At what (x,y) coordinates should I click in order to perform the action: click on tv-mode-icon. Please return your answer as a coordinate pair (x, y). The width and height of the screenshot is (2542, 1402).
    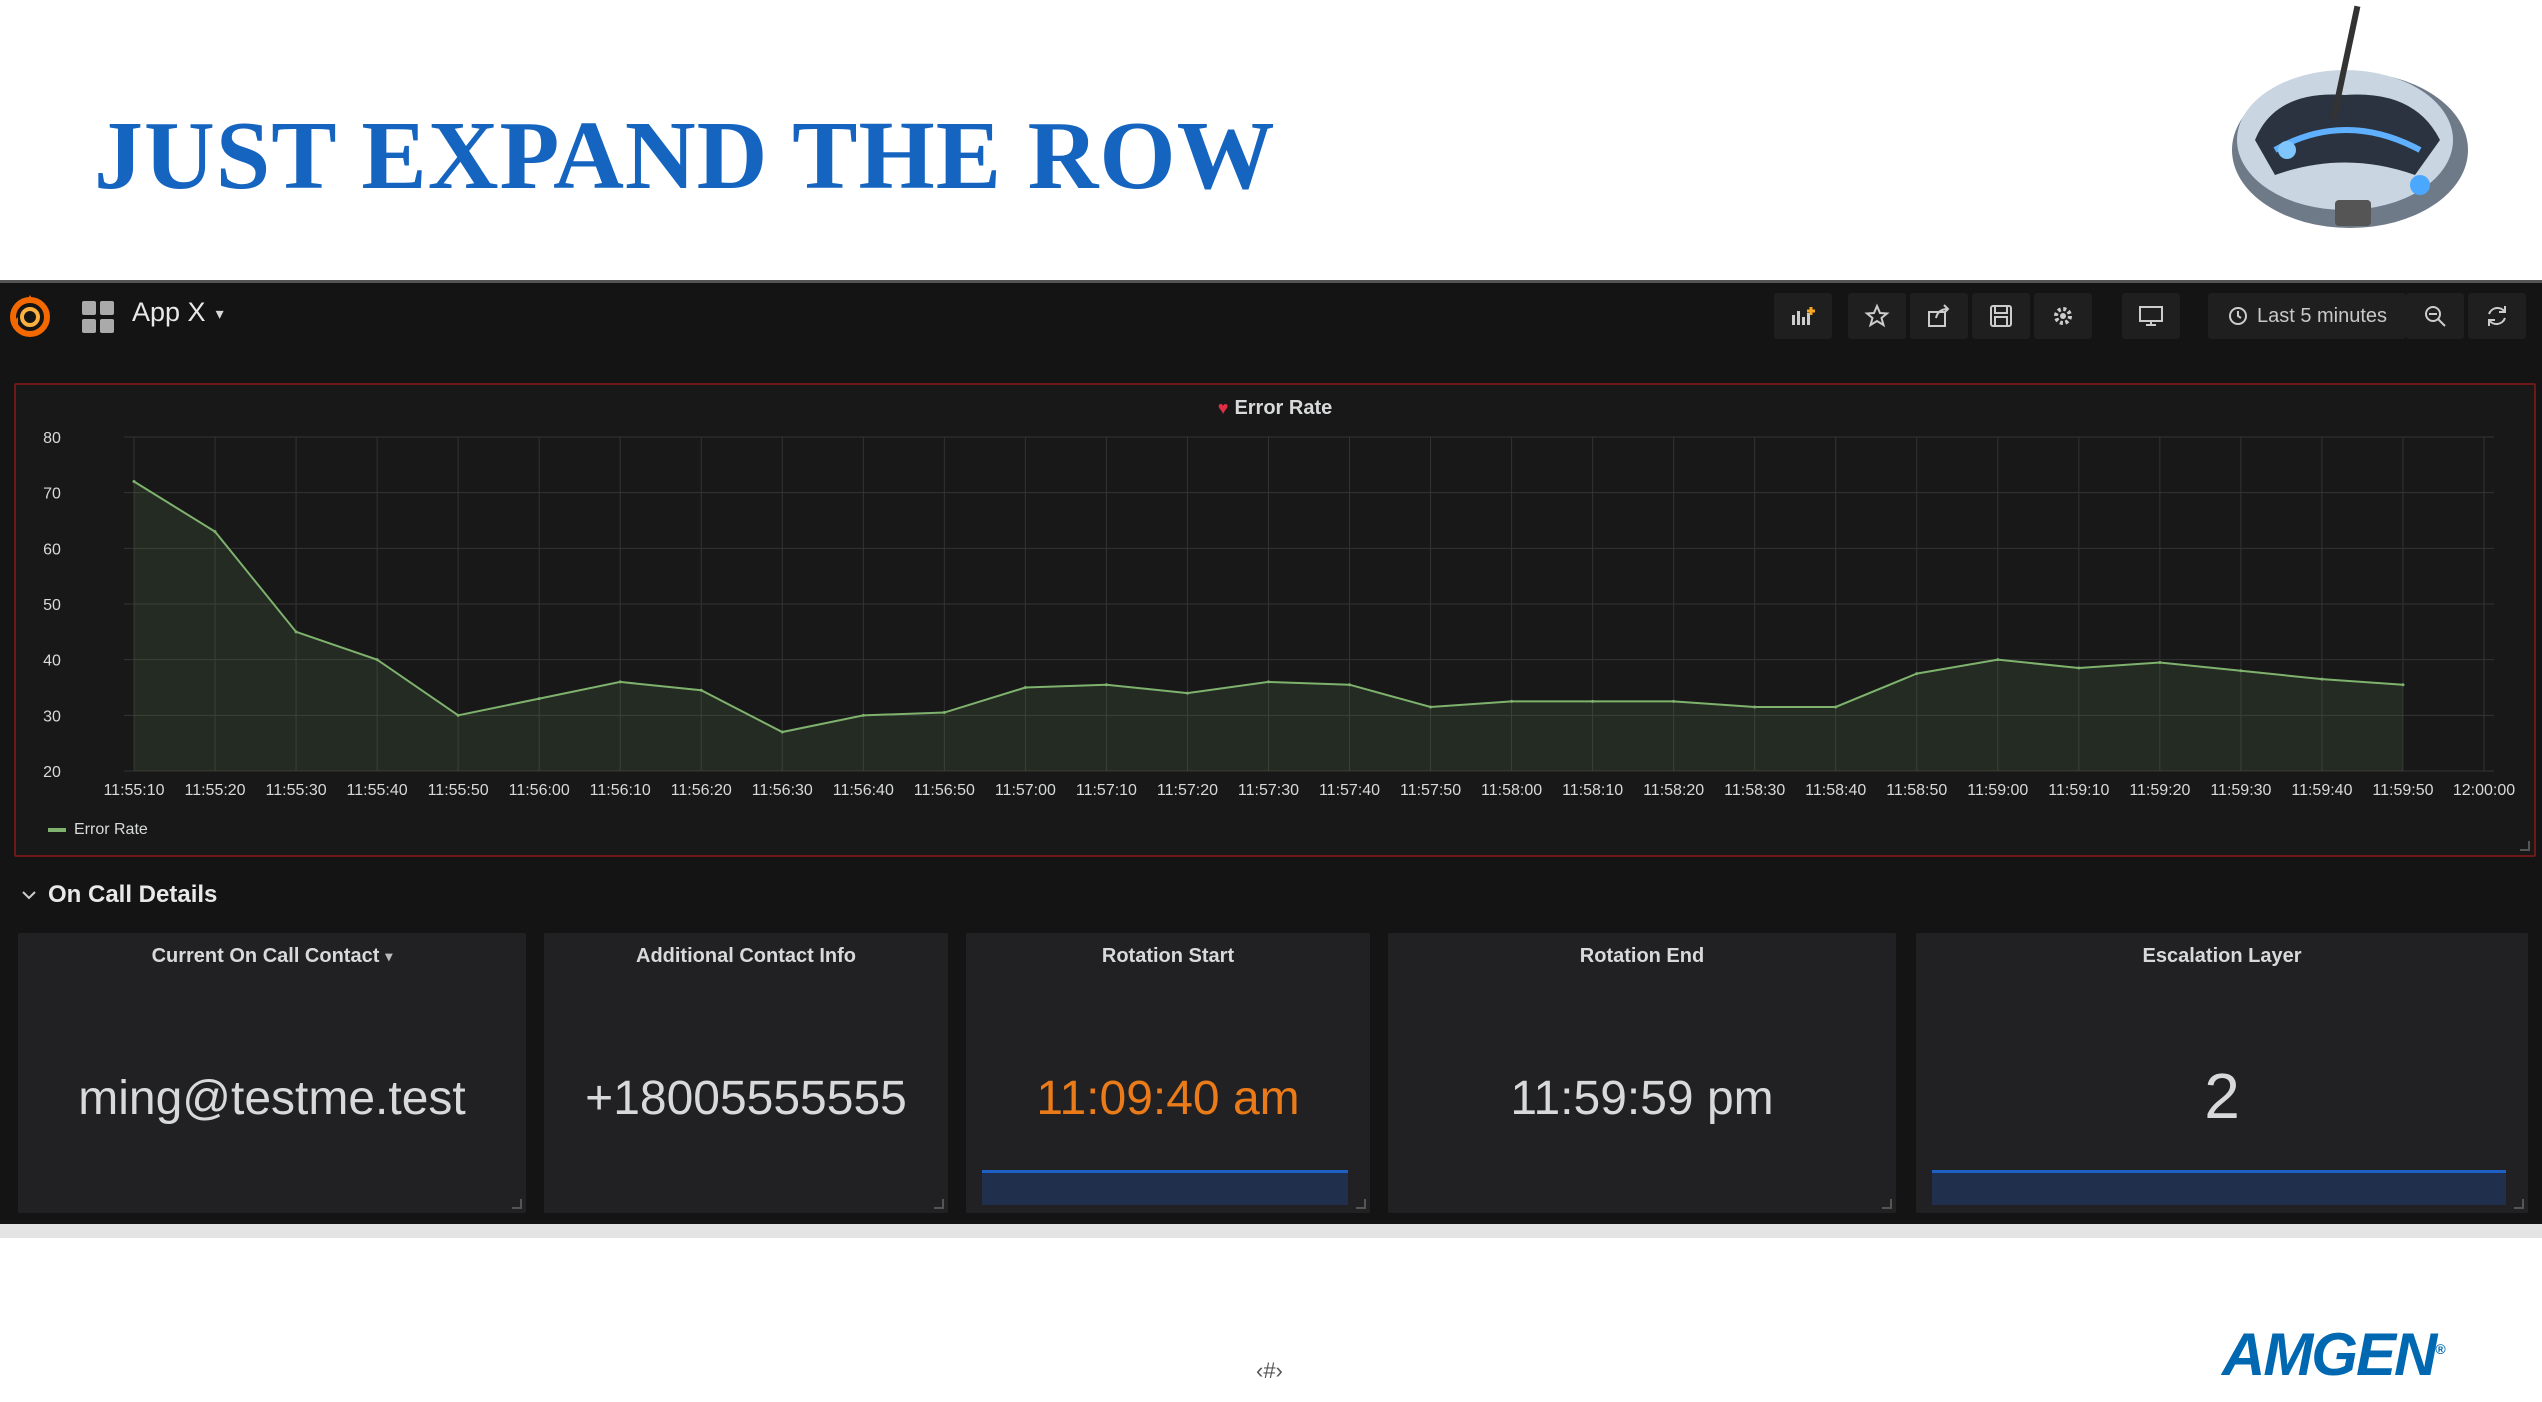
    Looking at the image, I should click on (2151, 316).